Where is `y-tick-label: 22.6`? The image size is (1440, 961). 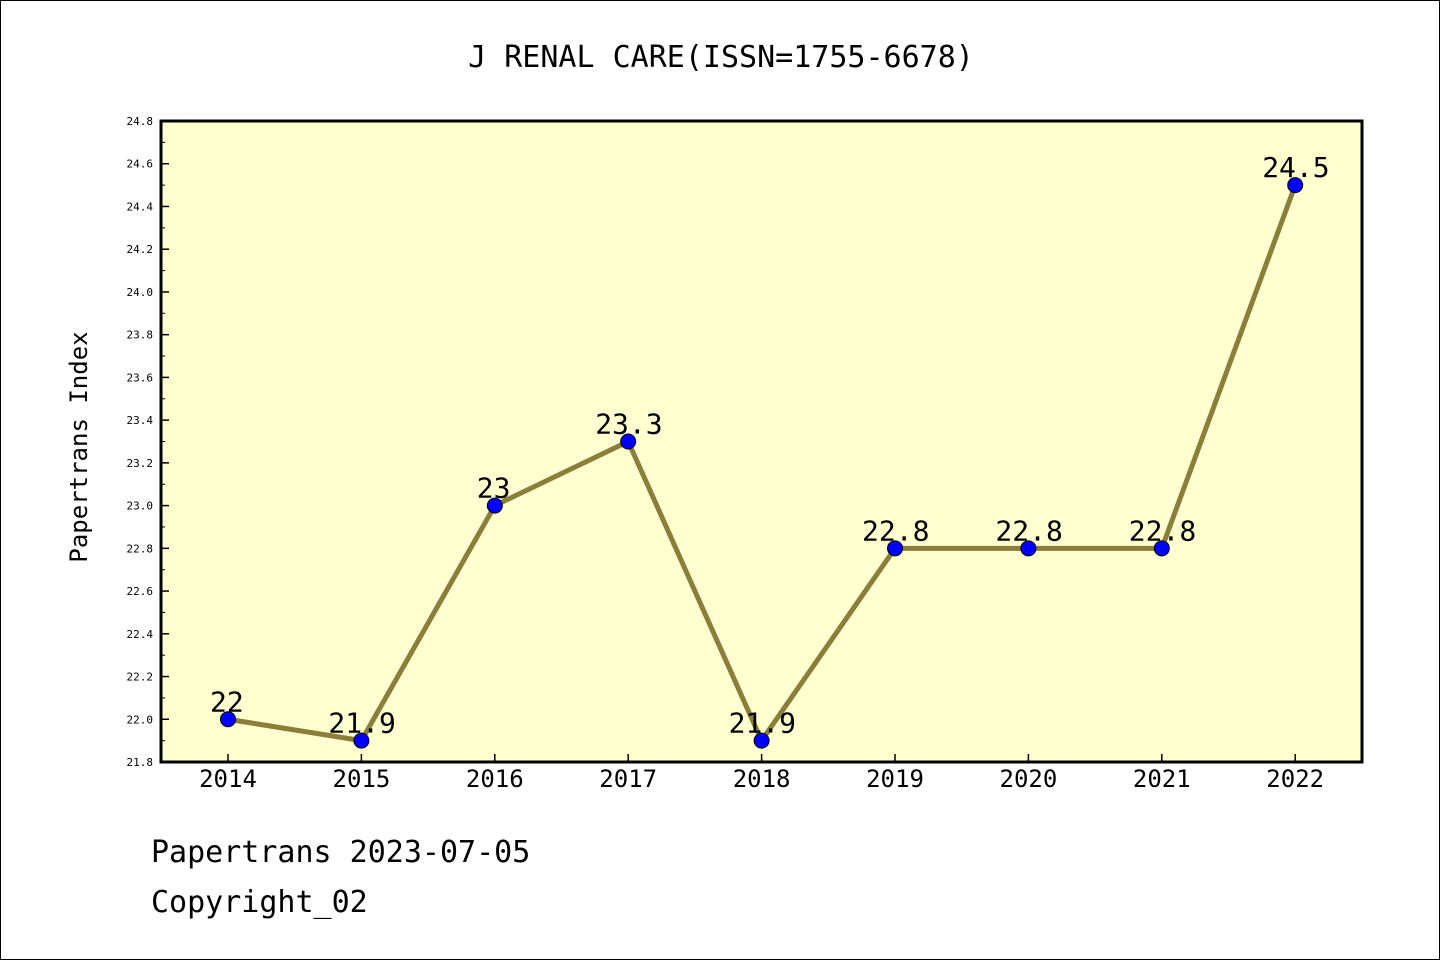 y-tick-label: 22.6 is located at coordinates (140, 591).